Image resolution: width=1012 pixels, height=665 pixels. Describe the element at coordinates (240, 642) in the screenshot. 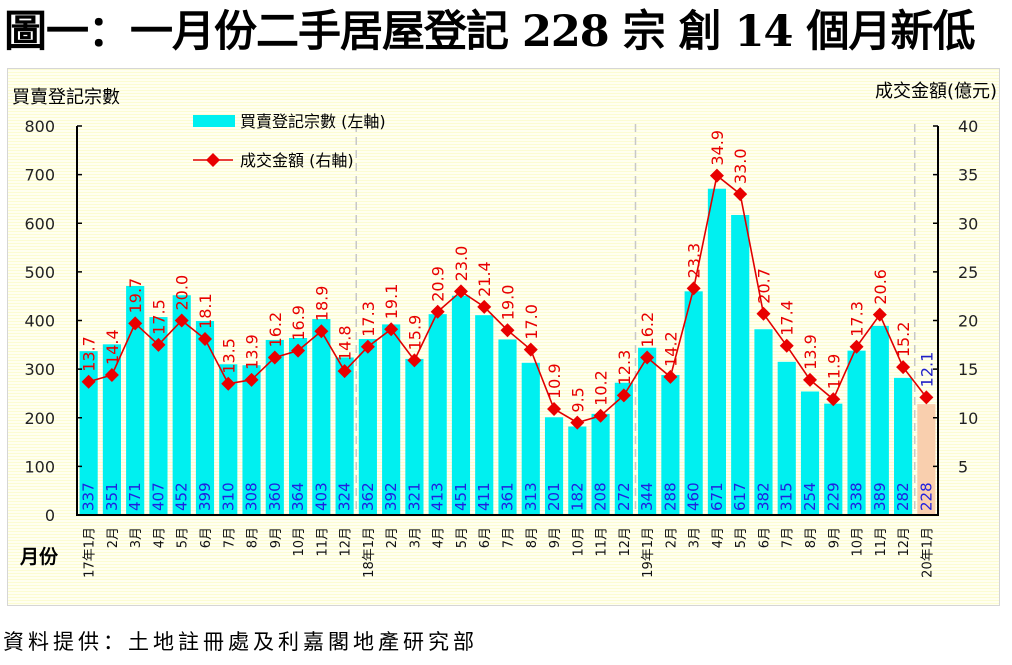

I see `source-note: 資料提供：土地註冊處及利嘉閣地產研究部` at that location.